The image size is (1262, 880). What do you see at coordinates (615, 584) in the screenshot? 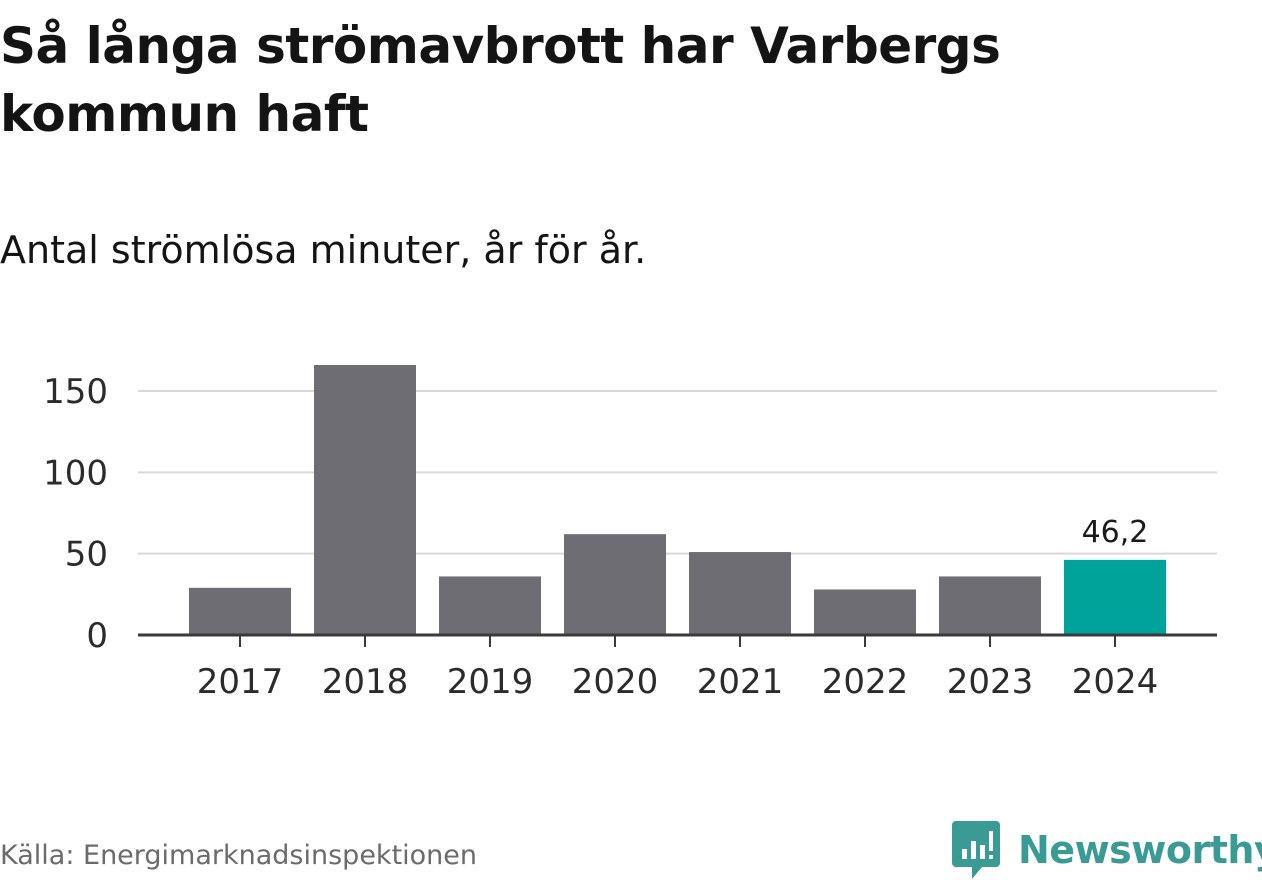
I see `bar-2020` at bounding box center [615, 584].